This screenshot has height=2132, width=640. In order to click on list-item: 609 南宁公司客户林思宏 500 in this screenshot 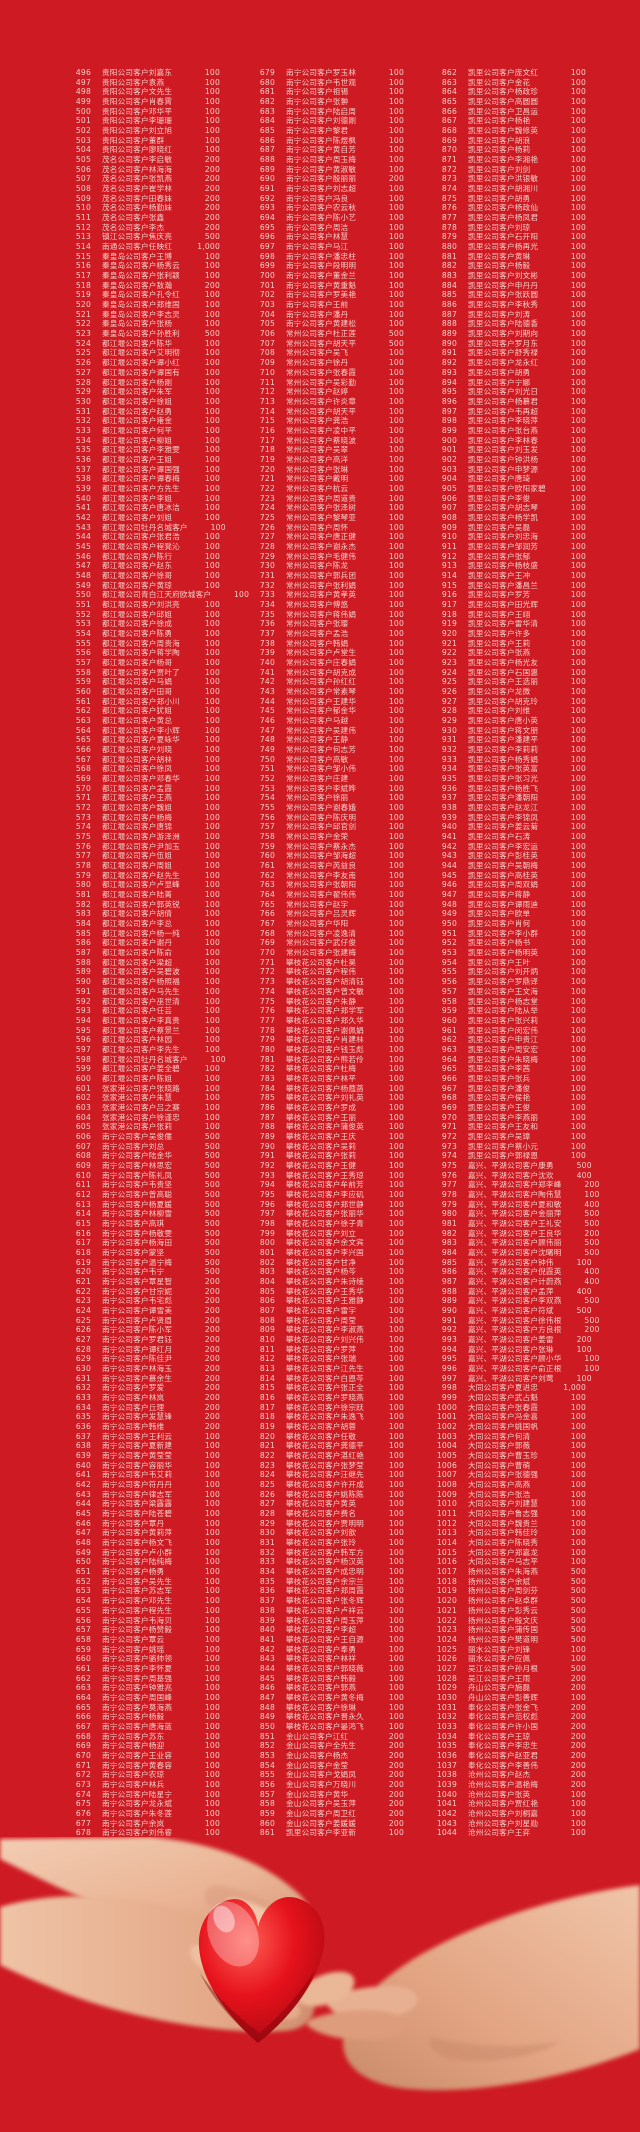, I will do `click(142, 1166)`.